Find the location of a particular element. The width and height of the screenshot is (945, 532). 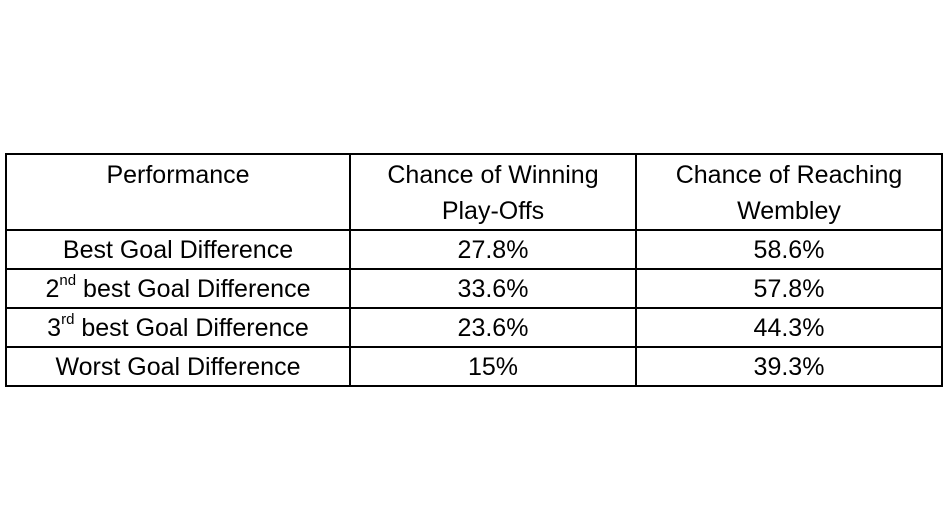

table-row: Worst Goal Difference 15% 39.3% is located at coordinates (474, 366).